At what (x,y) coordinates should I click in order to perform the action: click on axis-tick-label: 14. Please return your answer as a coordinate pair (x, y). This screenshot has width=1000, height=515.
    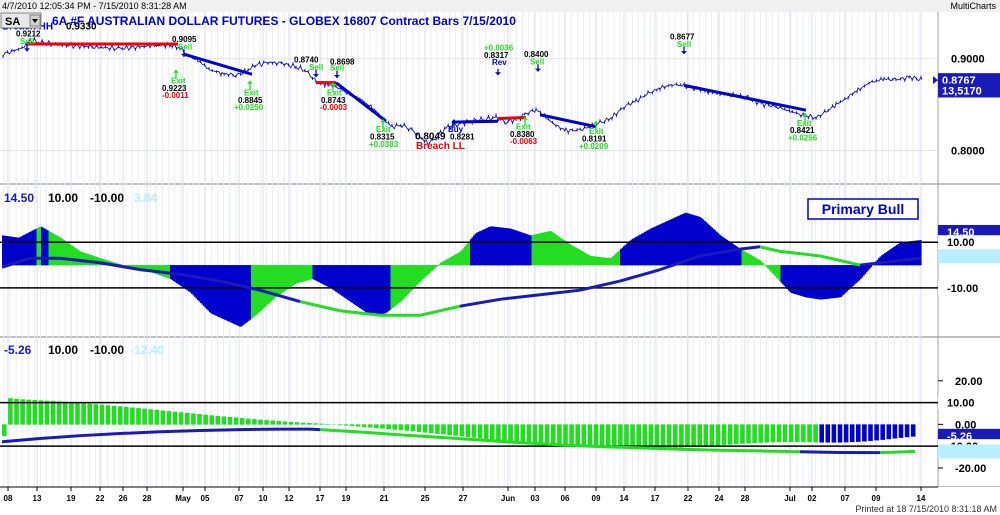
    Looking at the image, I should click on (624, 498).